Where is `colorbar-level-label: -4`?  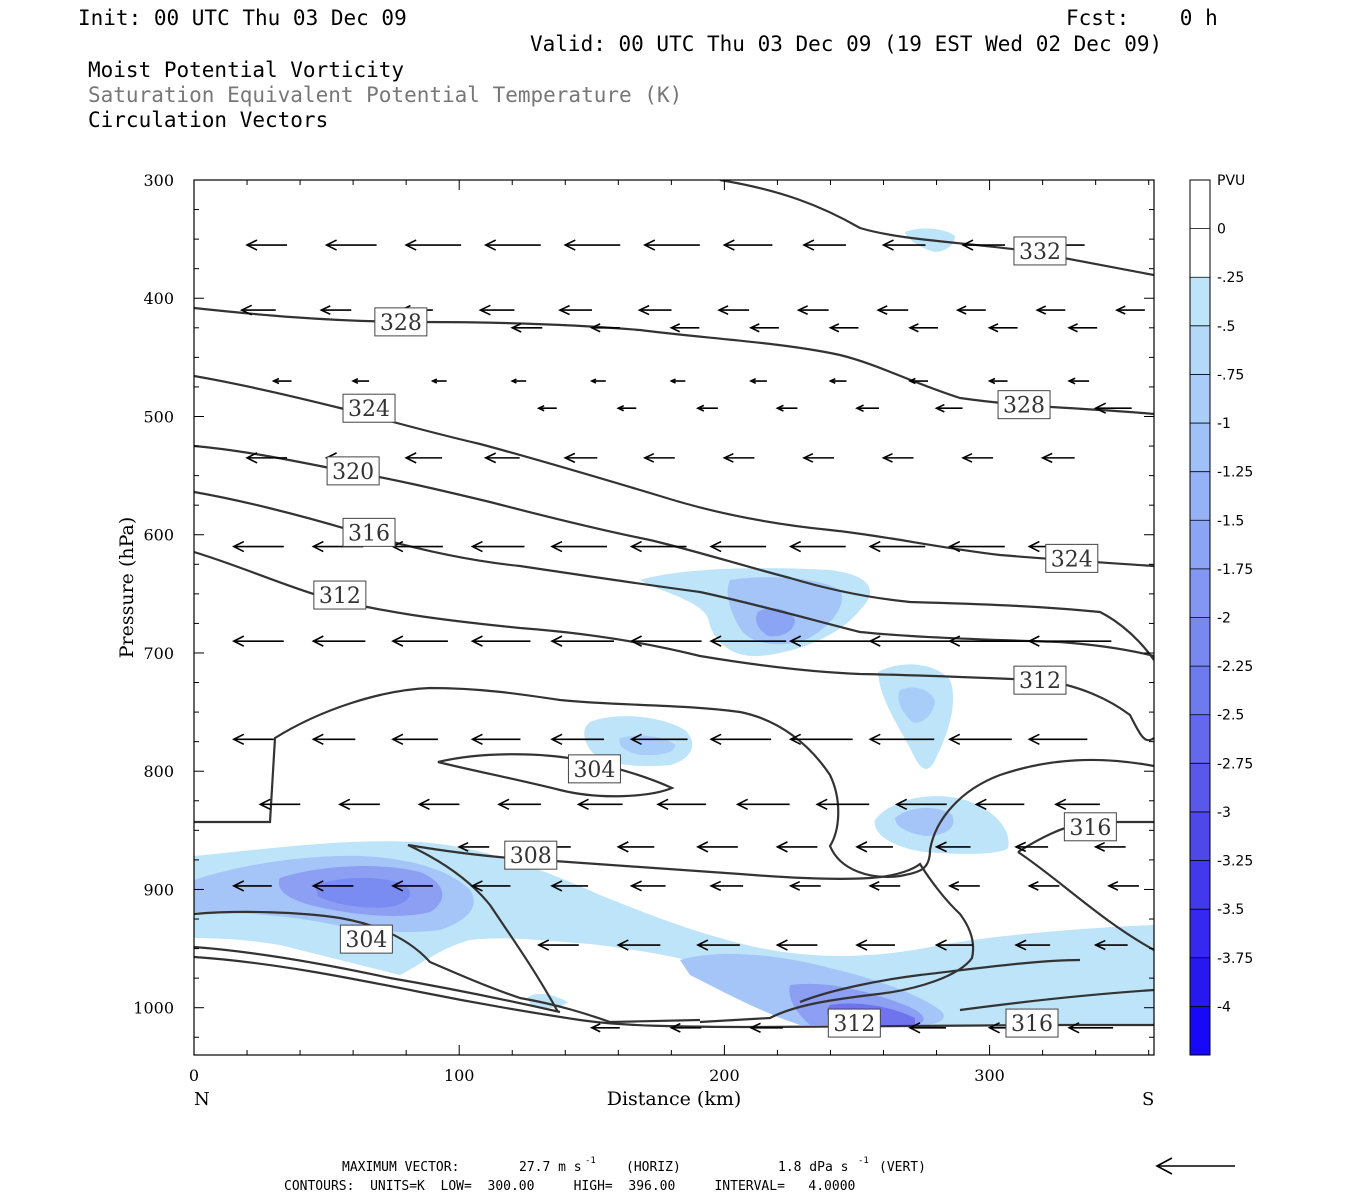 colorbar-level-label: -4 is located at coordinates (1224, 1007).